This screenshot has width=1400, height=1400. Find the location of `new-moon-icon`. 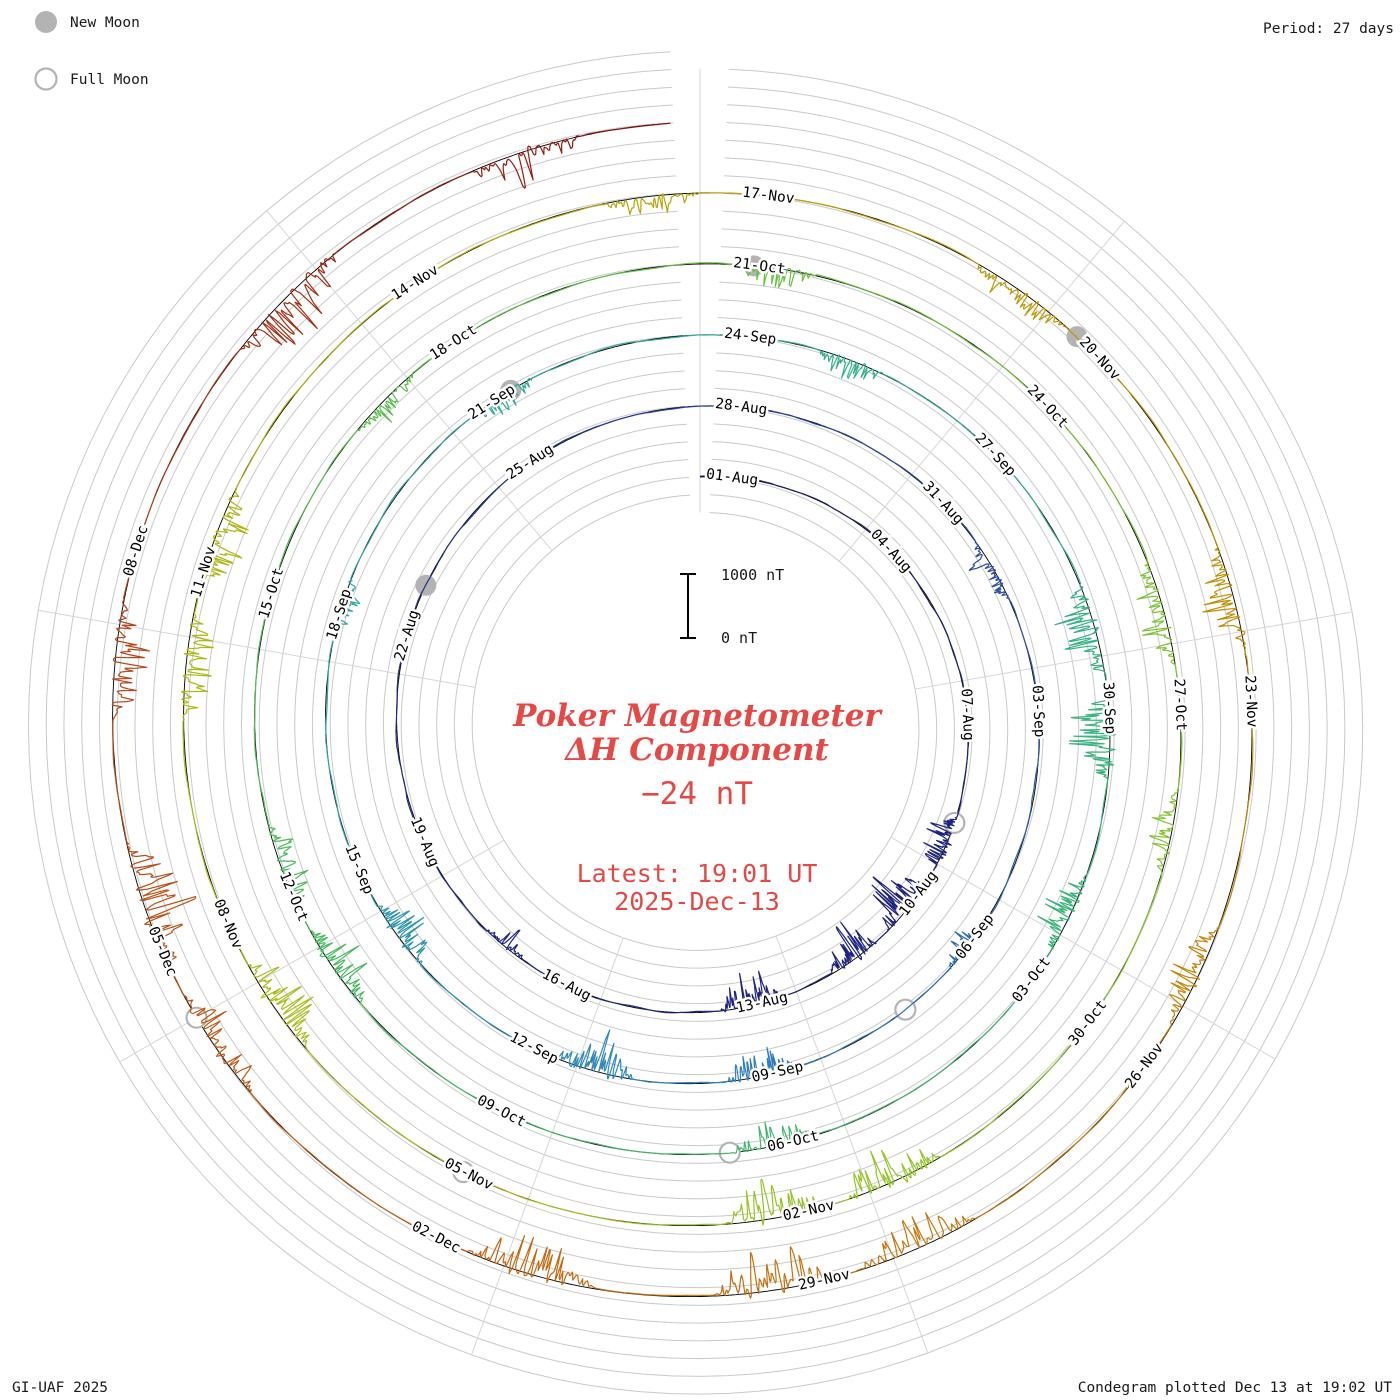

new-moon-icon is located at coordinates (46, 22).